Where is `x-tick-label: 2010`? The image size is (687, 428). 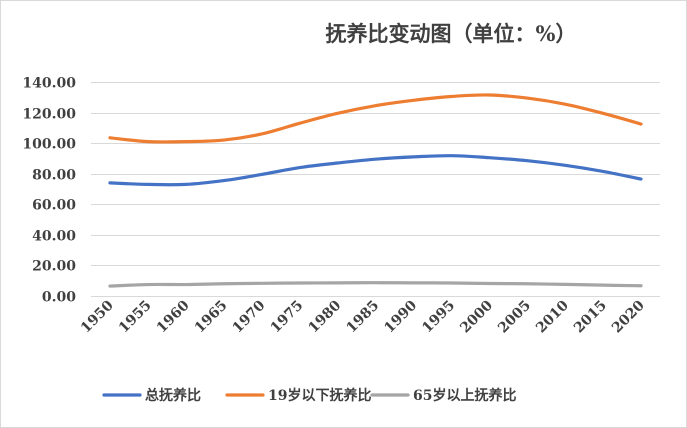 x-tick-label: 2010 is located at coordinates (552, 316).